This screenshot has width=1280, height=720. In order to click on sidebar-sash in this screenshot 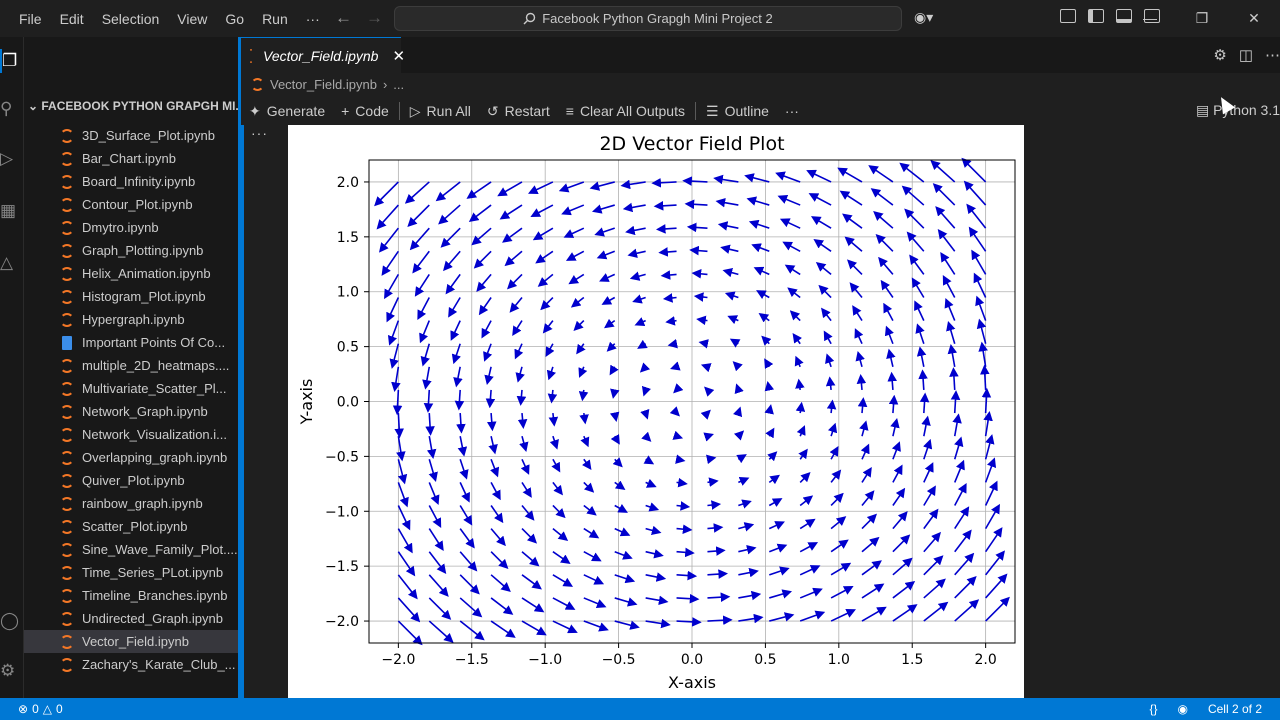, I will do `click(239, 367)`.